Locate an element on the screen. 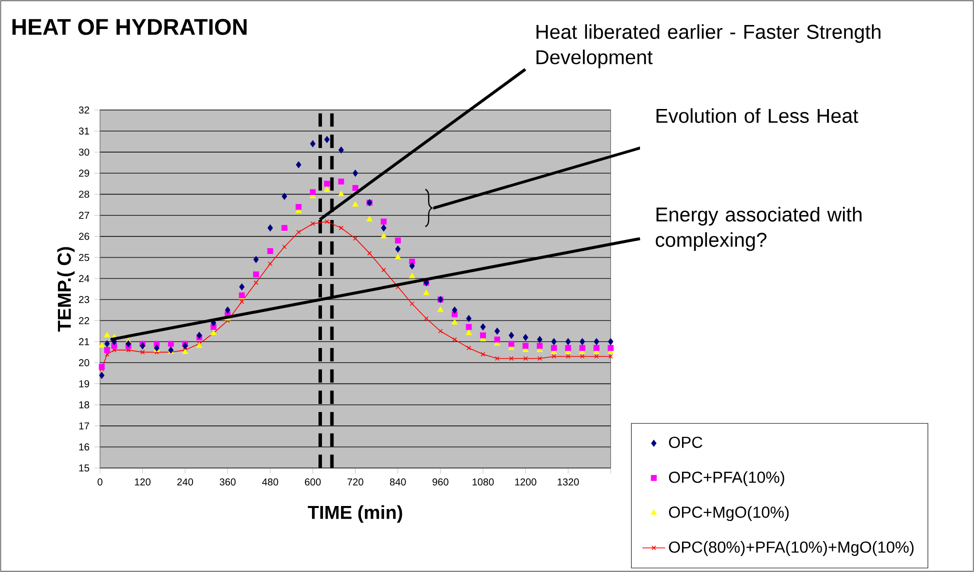  y-tick-label: 16 is located at coordinates (84, 446).